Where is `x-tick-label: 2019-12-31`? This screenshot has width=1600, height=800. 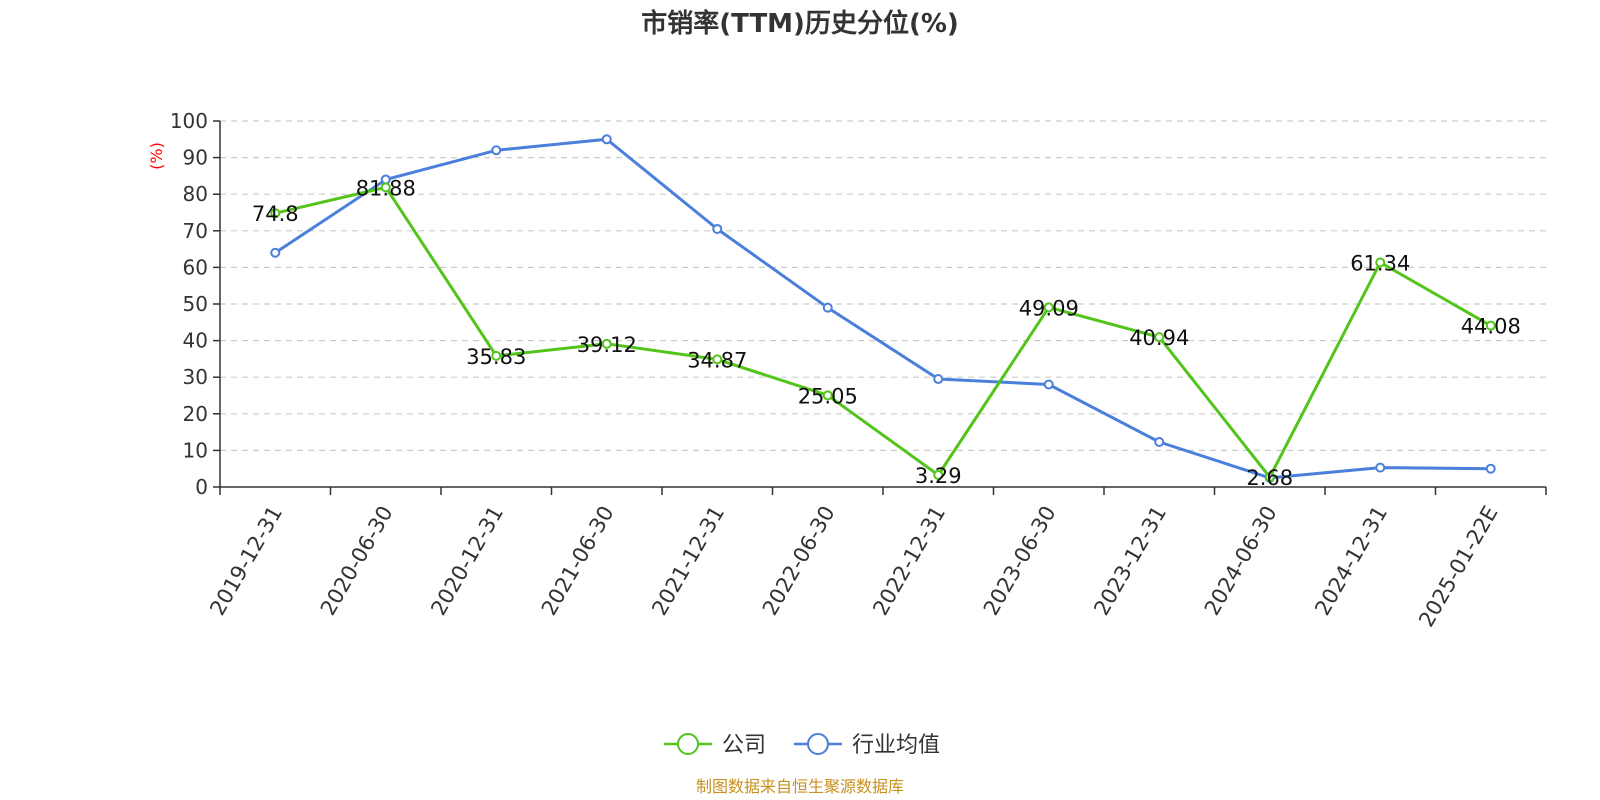
x-tick-label: 2019-12-31 is located at coordinates (246, 561).